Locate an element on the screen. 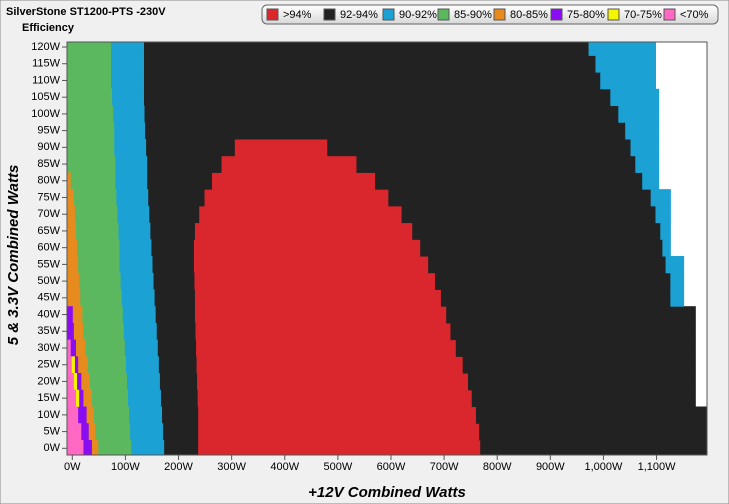 The image size is (729, 504). chart-subtitle: Efficiency is located at coordinates (48, 28).